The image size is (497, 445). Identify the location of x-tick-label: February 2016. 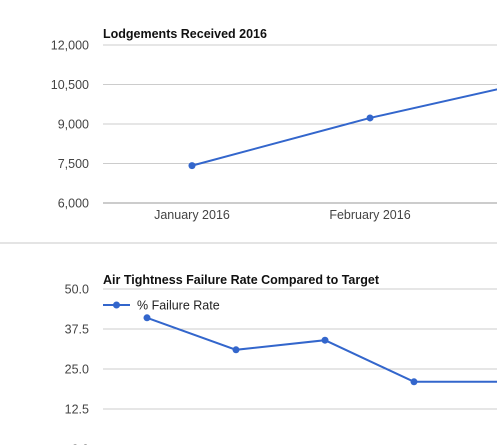
(369, 215).